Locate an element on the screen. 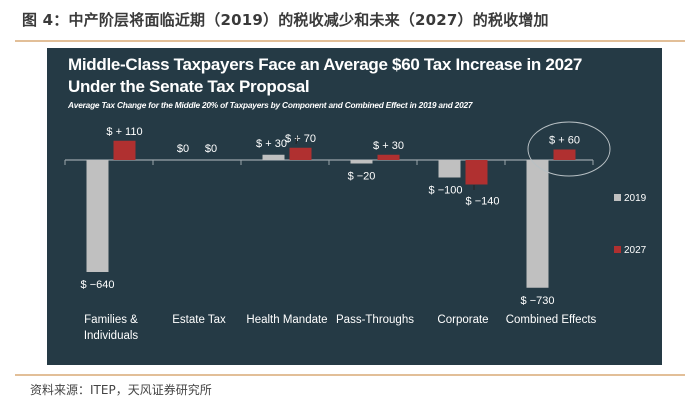 Image resolution: width=700 pixels, height=406 pixels. category-label: Combined Effects is located at coordinates (551, 320).